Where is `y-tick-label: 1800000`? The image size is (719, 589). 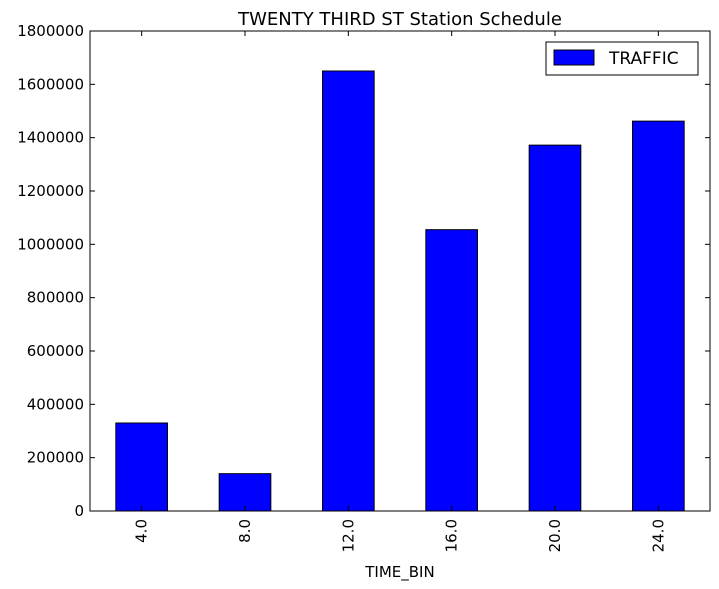 y-tick-label: 1800000 is located at coordinates (50, 31).